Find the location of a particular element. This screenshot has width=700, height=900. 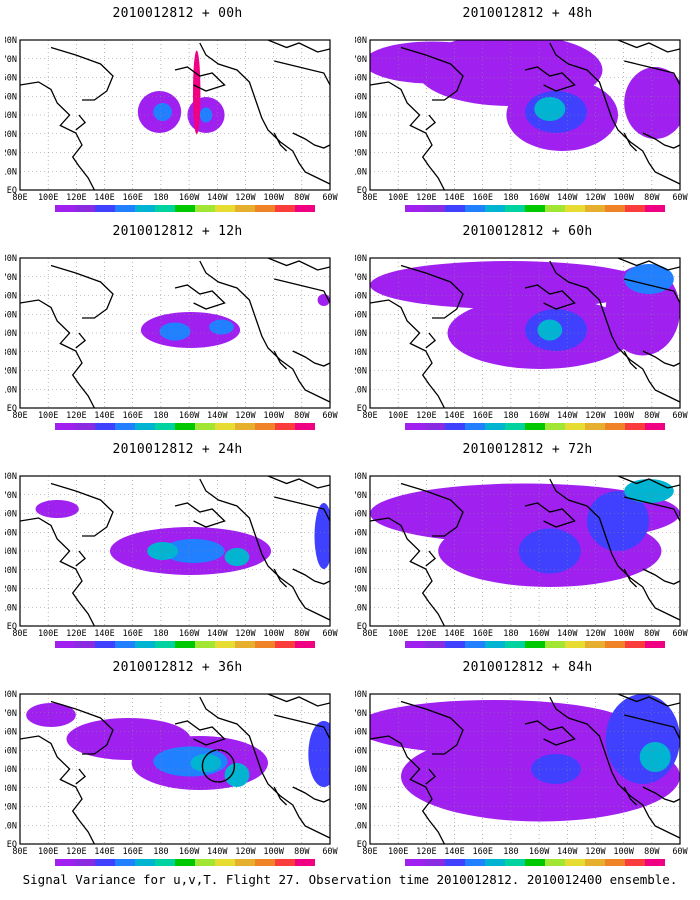

lat-tick-label: 80N is located at coordinates (11, 41).